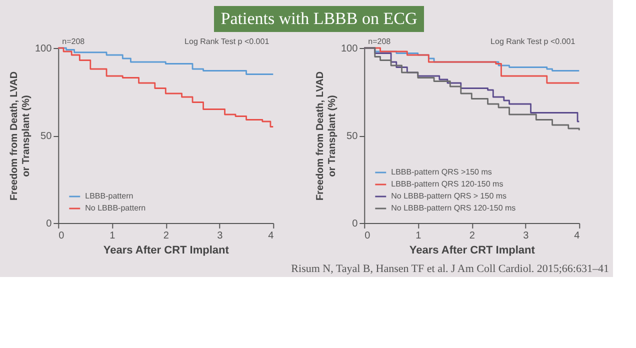  Describe the element at coordinates (453, 208) in the screenshot. I see `legend-label: No LBBB-pattern QRS 120-150 ms` at that location.